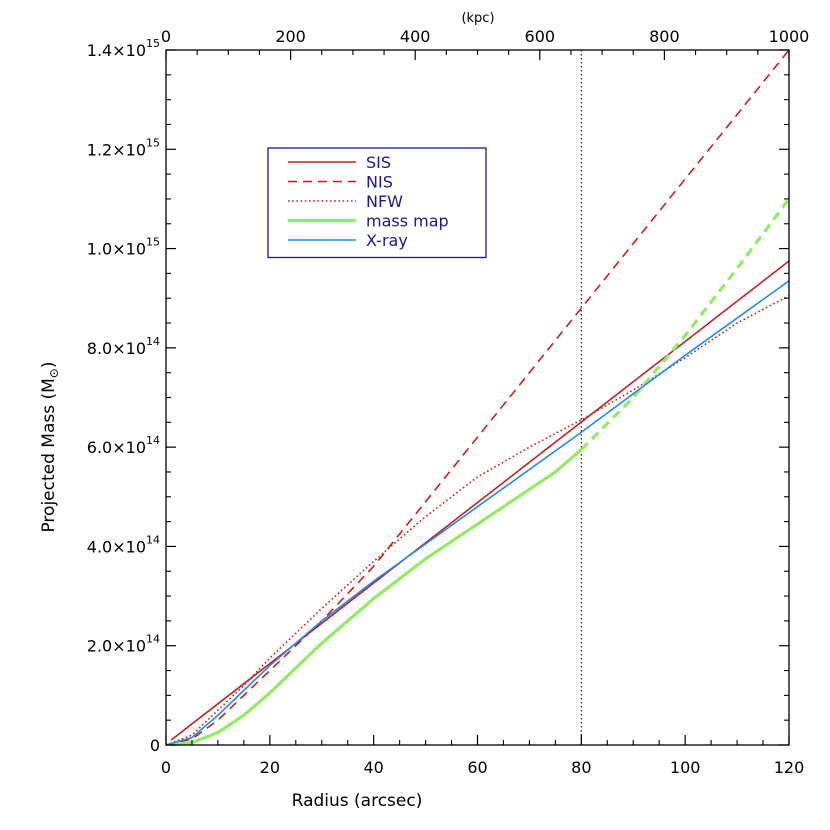 The image size is (830, 830). Describe the element at coordinates (384, 201) in the screenshot. I see `legend-label: NFW` at that location.